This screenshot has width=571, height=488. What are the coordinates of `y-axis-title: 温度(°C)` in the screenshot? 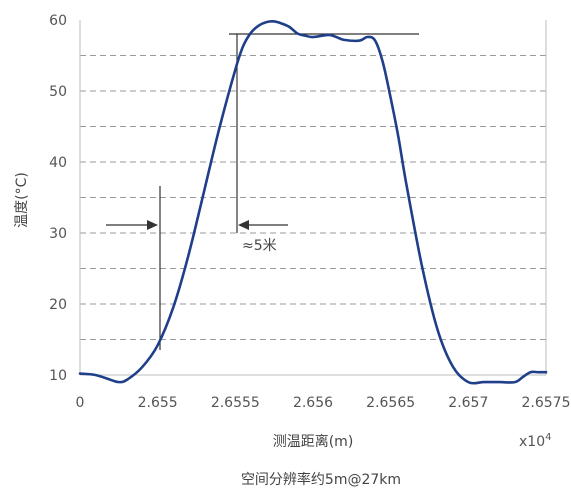 It's located at (22, 200).